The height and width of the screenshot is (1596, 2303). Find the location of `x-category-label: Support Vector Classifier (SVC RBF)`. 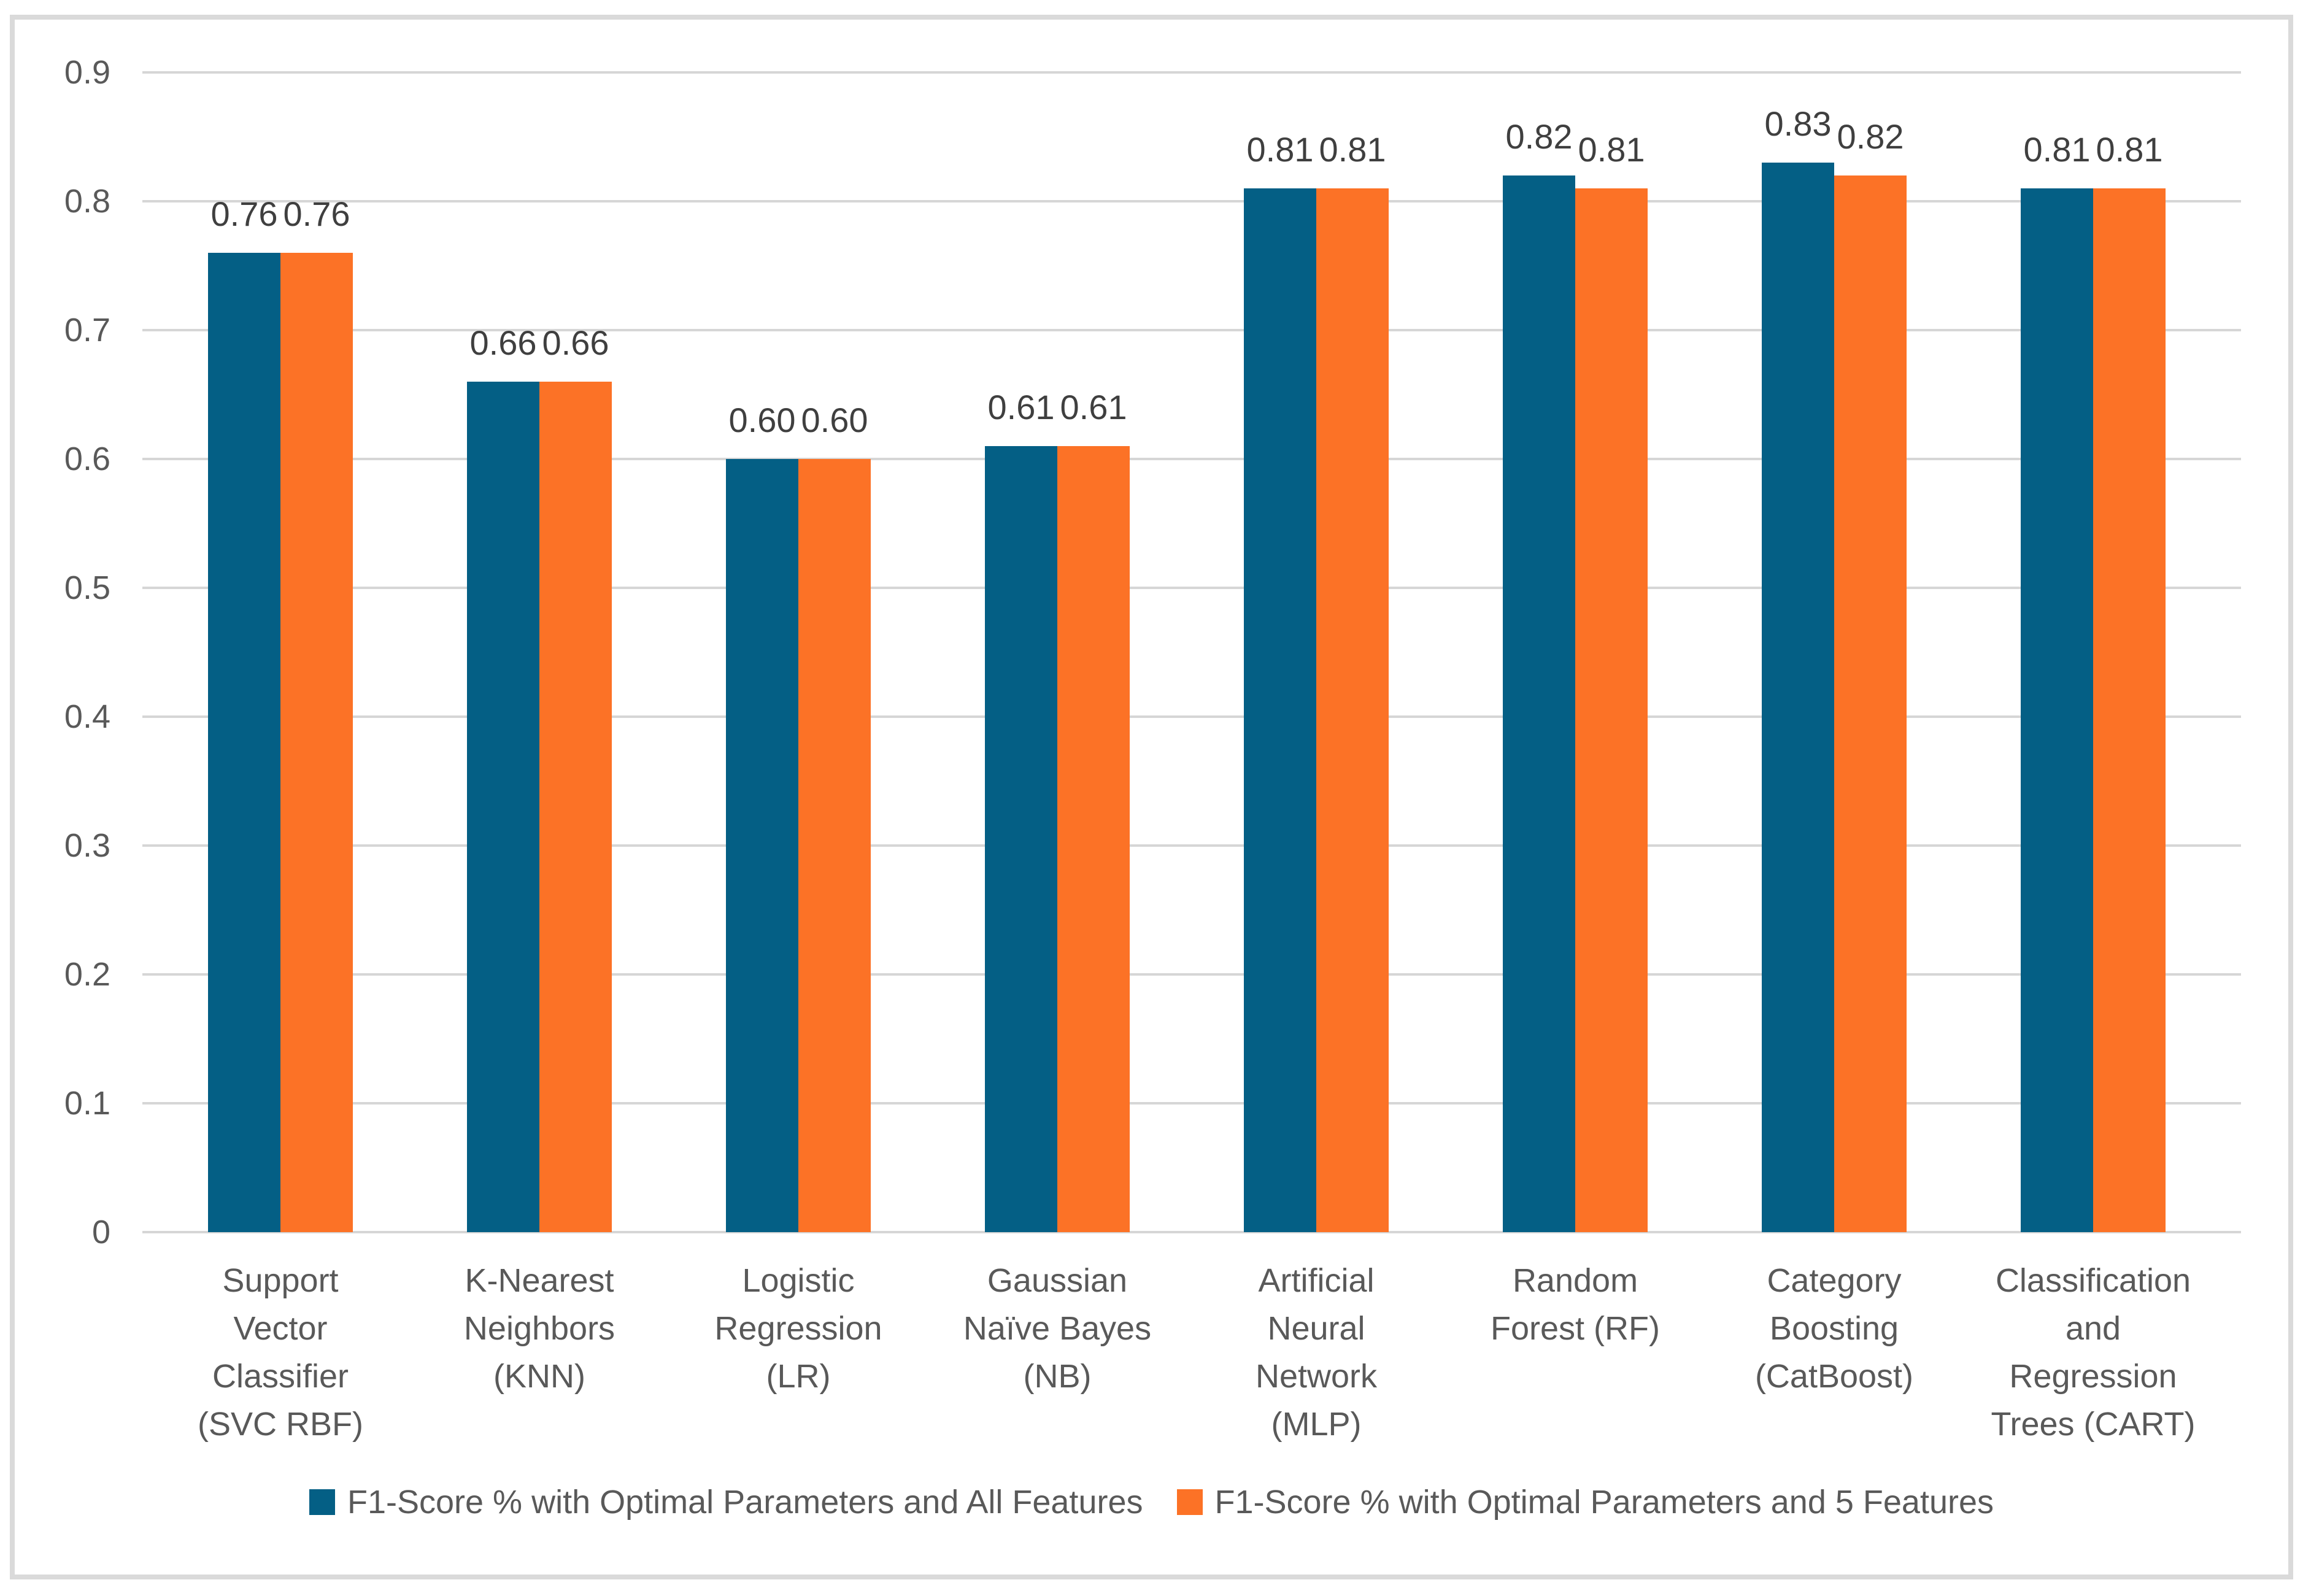

x-category-label: Support Vector Classifier (SVC RBF) is located at coordinates (280, 1352).